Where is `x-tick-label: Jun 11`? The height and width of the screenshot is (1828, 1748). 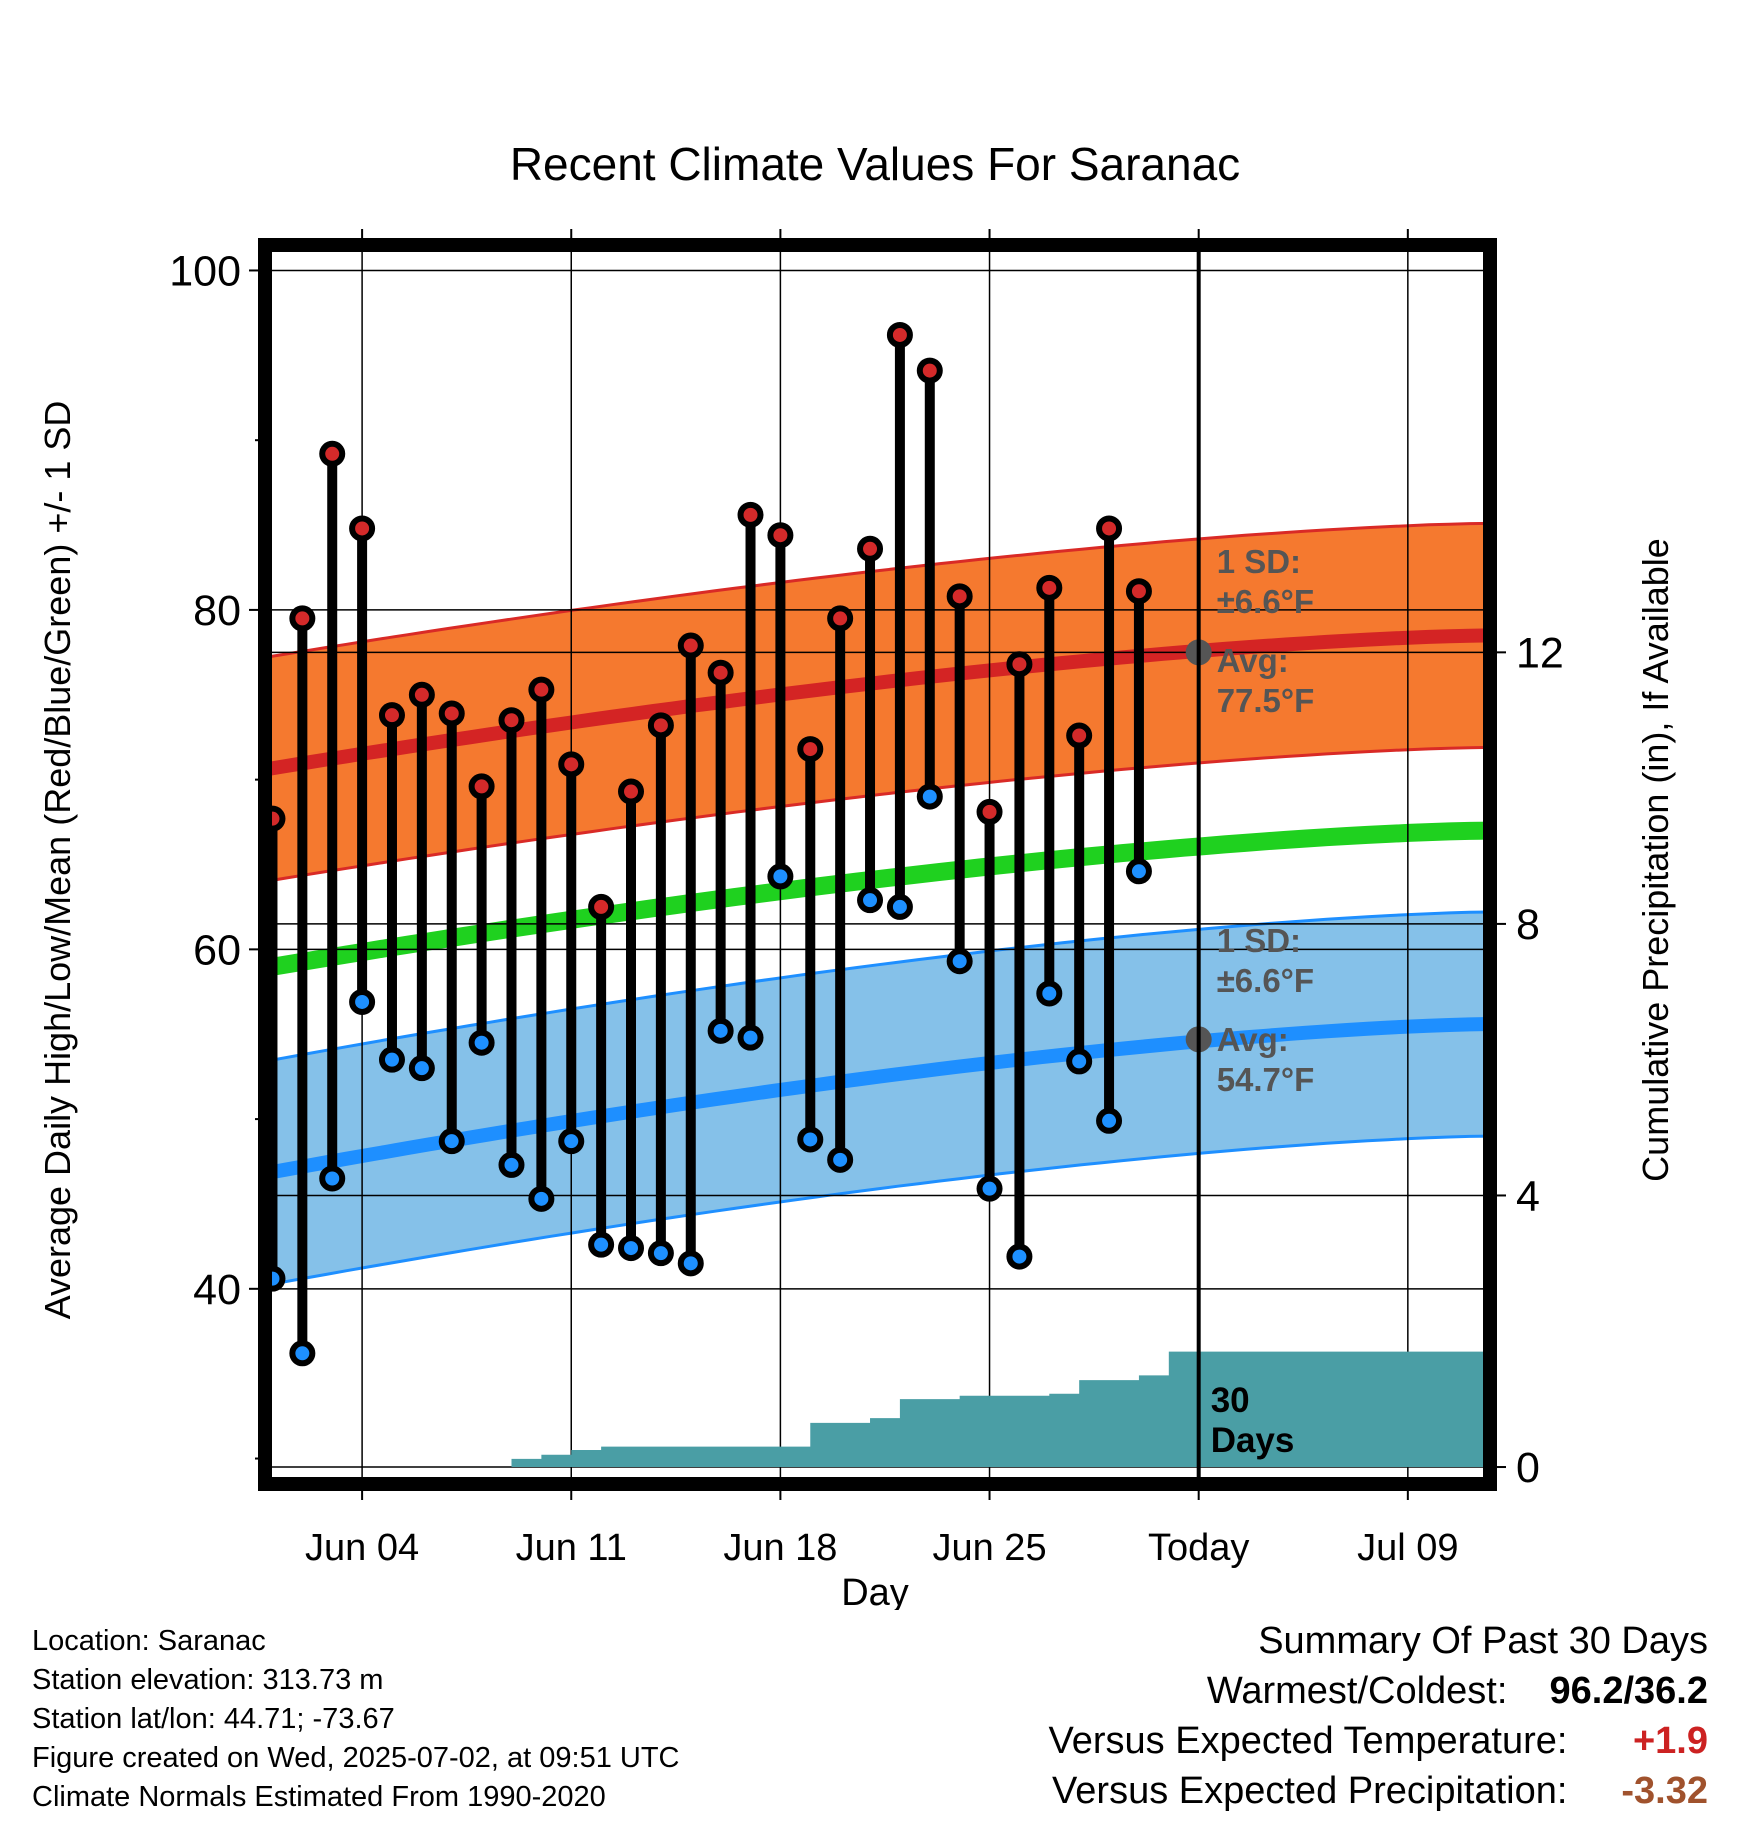
x-tick-label: Jun 11 is located at coordinates (571, 1548).